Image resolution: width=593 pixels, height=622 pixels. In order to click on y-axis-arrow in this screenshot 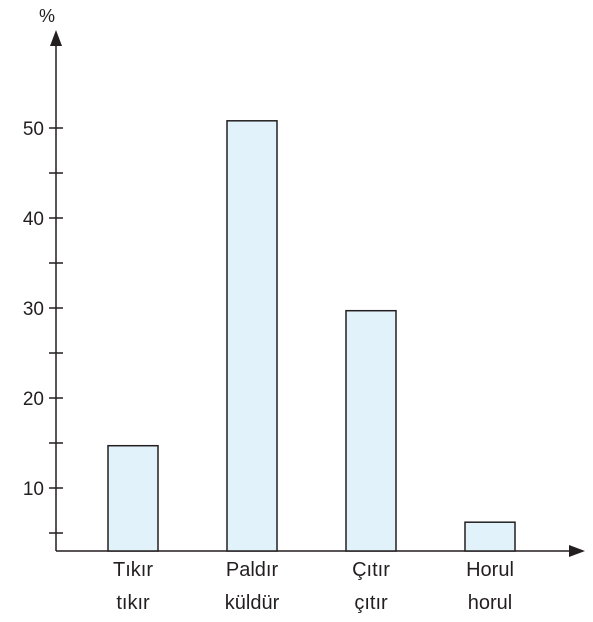, I will do `click(56, 38)`.